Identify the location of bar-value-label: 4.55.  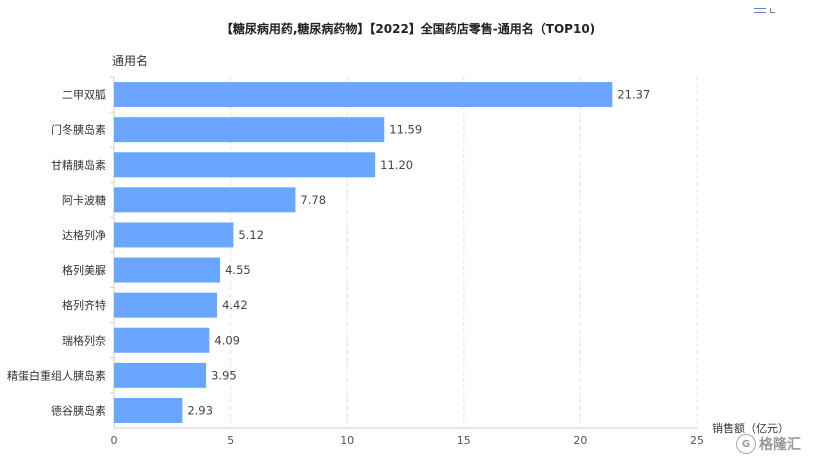
(238, 270).